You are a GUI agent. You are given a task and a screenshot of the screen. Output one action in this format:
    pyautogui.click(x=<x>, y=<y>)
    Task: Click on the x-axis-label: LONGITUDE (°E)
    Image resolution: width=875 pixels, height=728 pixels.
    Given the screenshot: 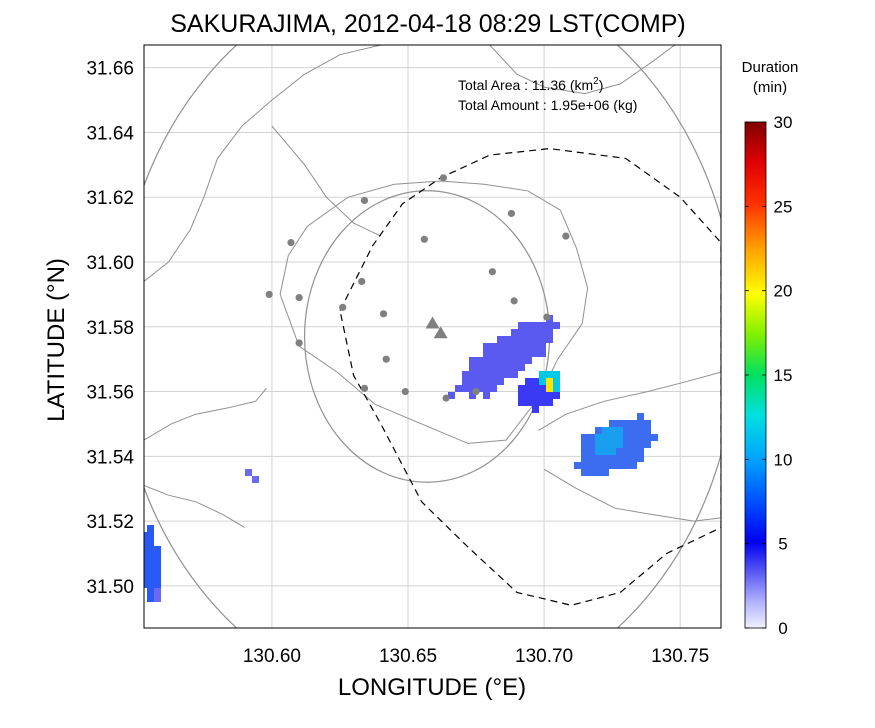 What is the action you would take?
    pyautogui.click(x=432, y=687)
    